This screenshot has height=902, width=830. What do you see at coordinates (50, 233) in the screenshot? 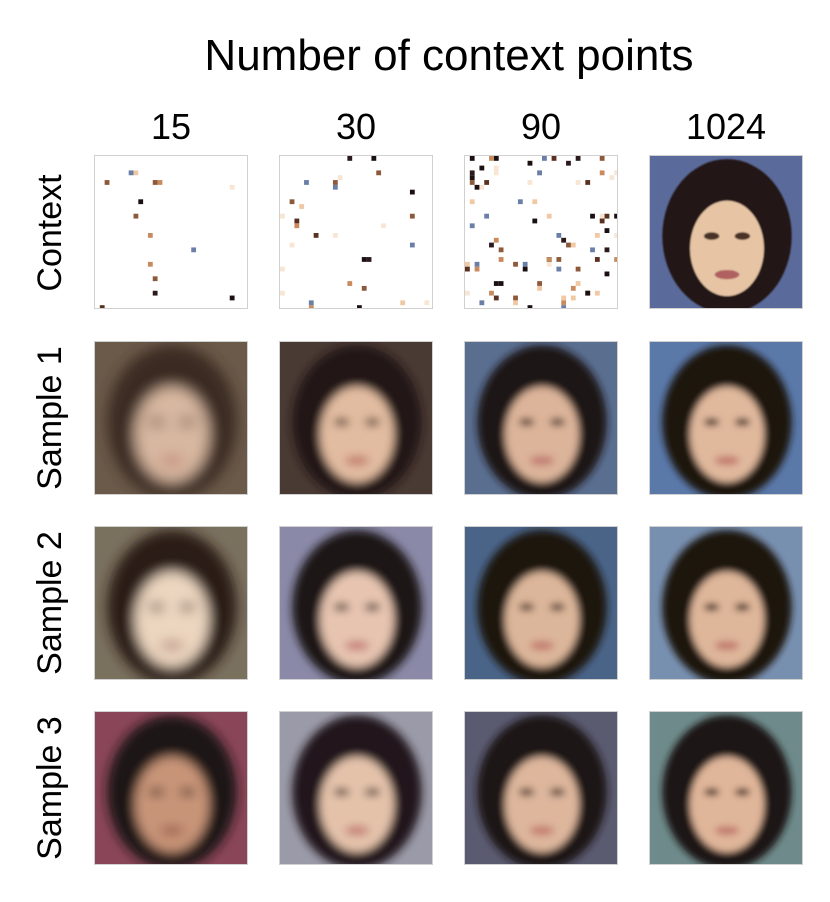
I see `row-label-context: Context` at bounding box center [50, 233].